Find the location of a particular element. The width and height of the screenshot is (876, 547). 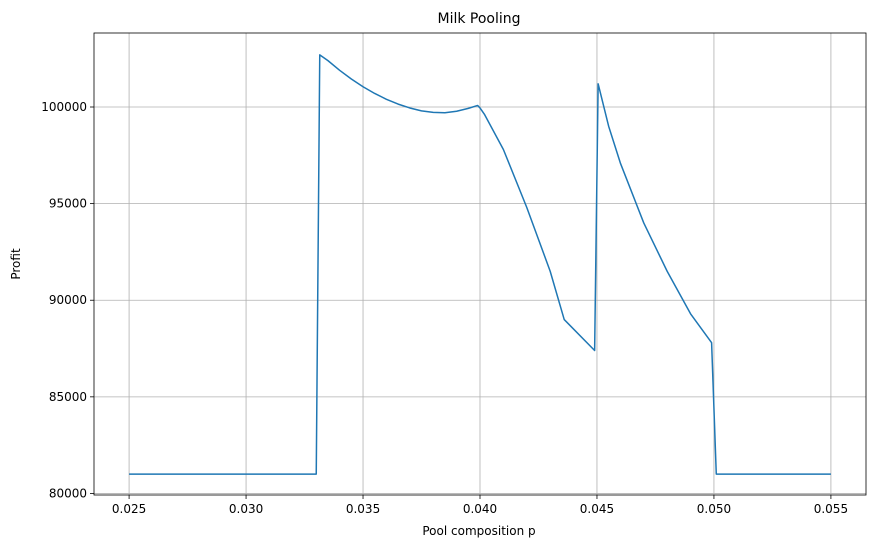

x-tick-label: 0.025 is located at coordinates (129, 509).